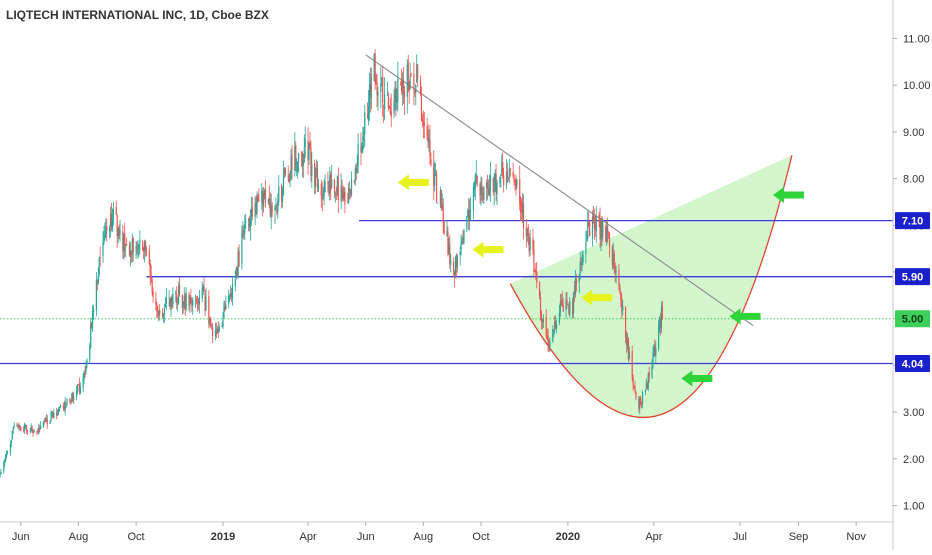  Describe the element at coordinates (21, 537) in the screenshot. I see `x-tick-label: Jun` at that location.